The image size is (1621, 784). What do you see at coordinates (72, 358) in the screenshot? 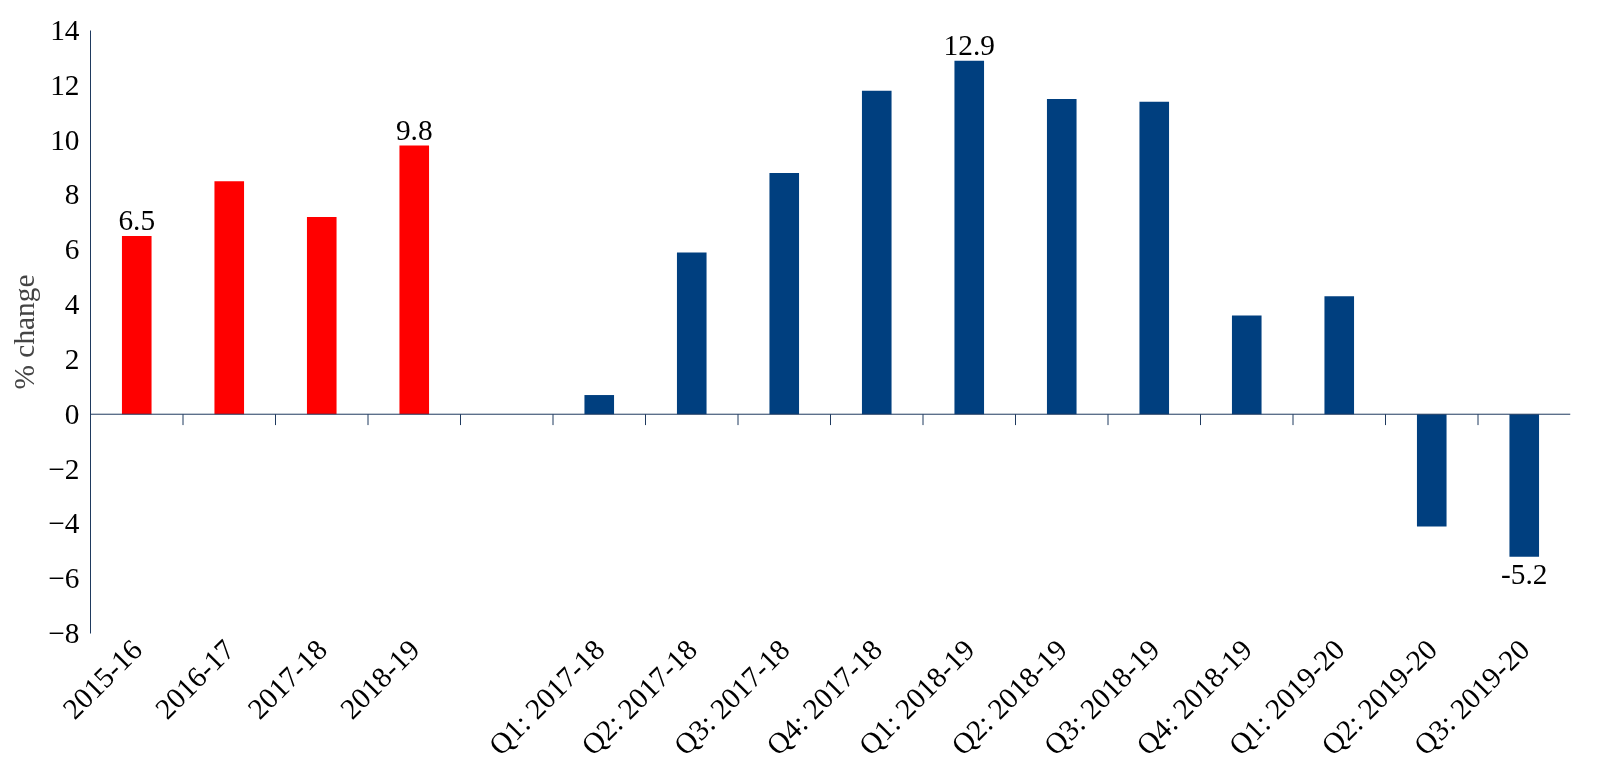
I see `y-tick-label: 2` at bounding box center [72, 358].